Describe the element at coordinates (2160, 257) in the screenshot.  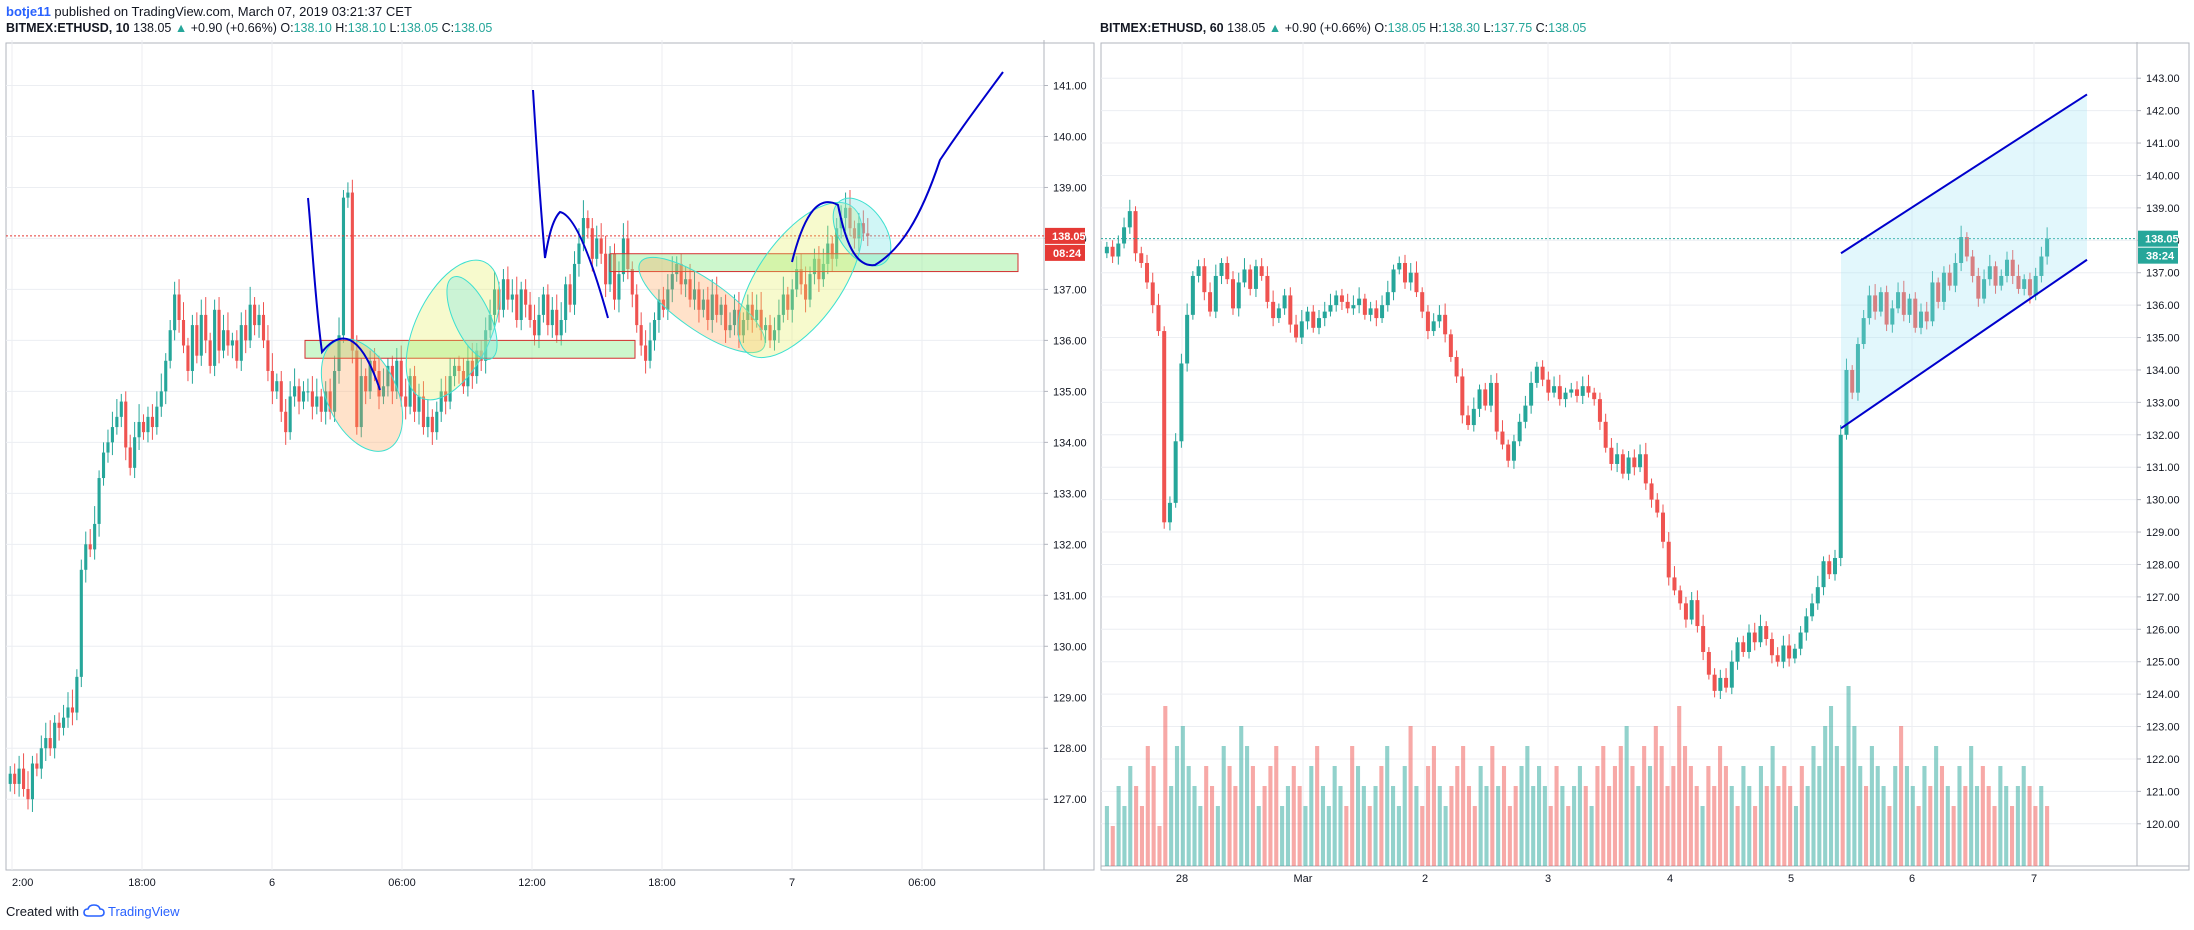
I see `countdown-tag-label: 38:24` at that location.